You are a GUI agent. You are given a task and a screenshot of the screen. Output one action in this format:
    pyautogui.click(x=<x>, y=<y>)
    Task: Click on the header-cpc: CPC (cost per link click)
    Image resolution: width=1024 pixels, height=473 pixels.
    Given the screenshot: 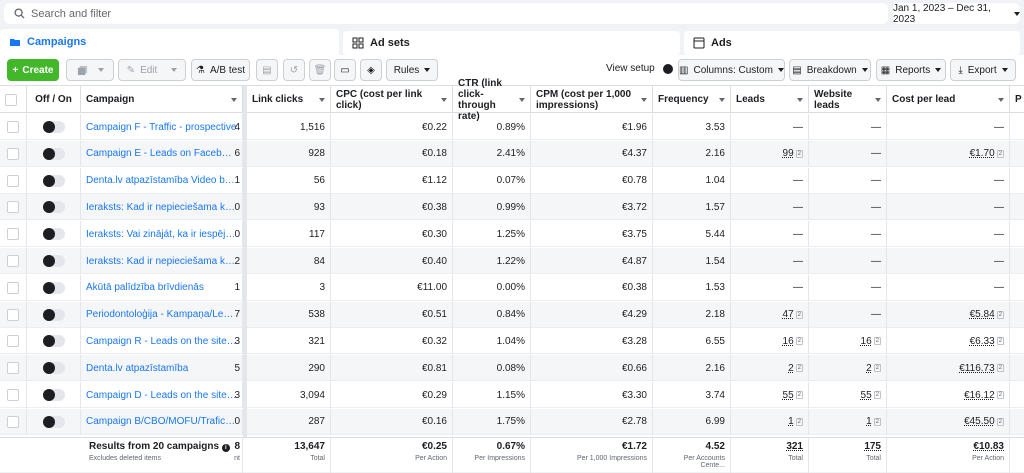 What is the action you would take?
    pyautogui.click(x=392, y=99)
    